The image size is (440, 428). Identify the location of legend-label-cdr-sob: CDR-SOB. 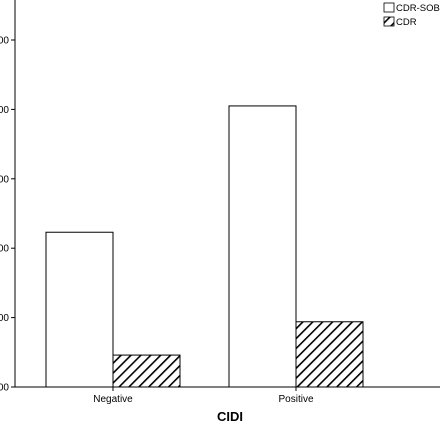
(418, 8).